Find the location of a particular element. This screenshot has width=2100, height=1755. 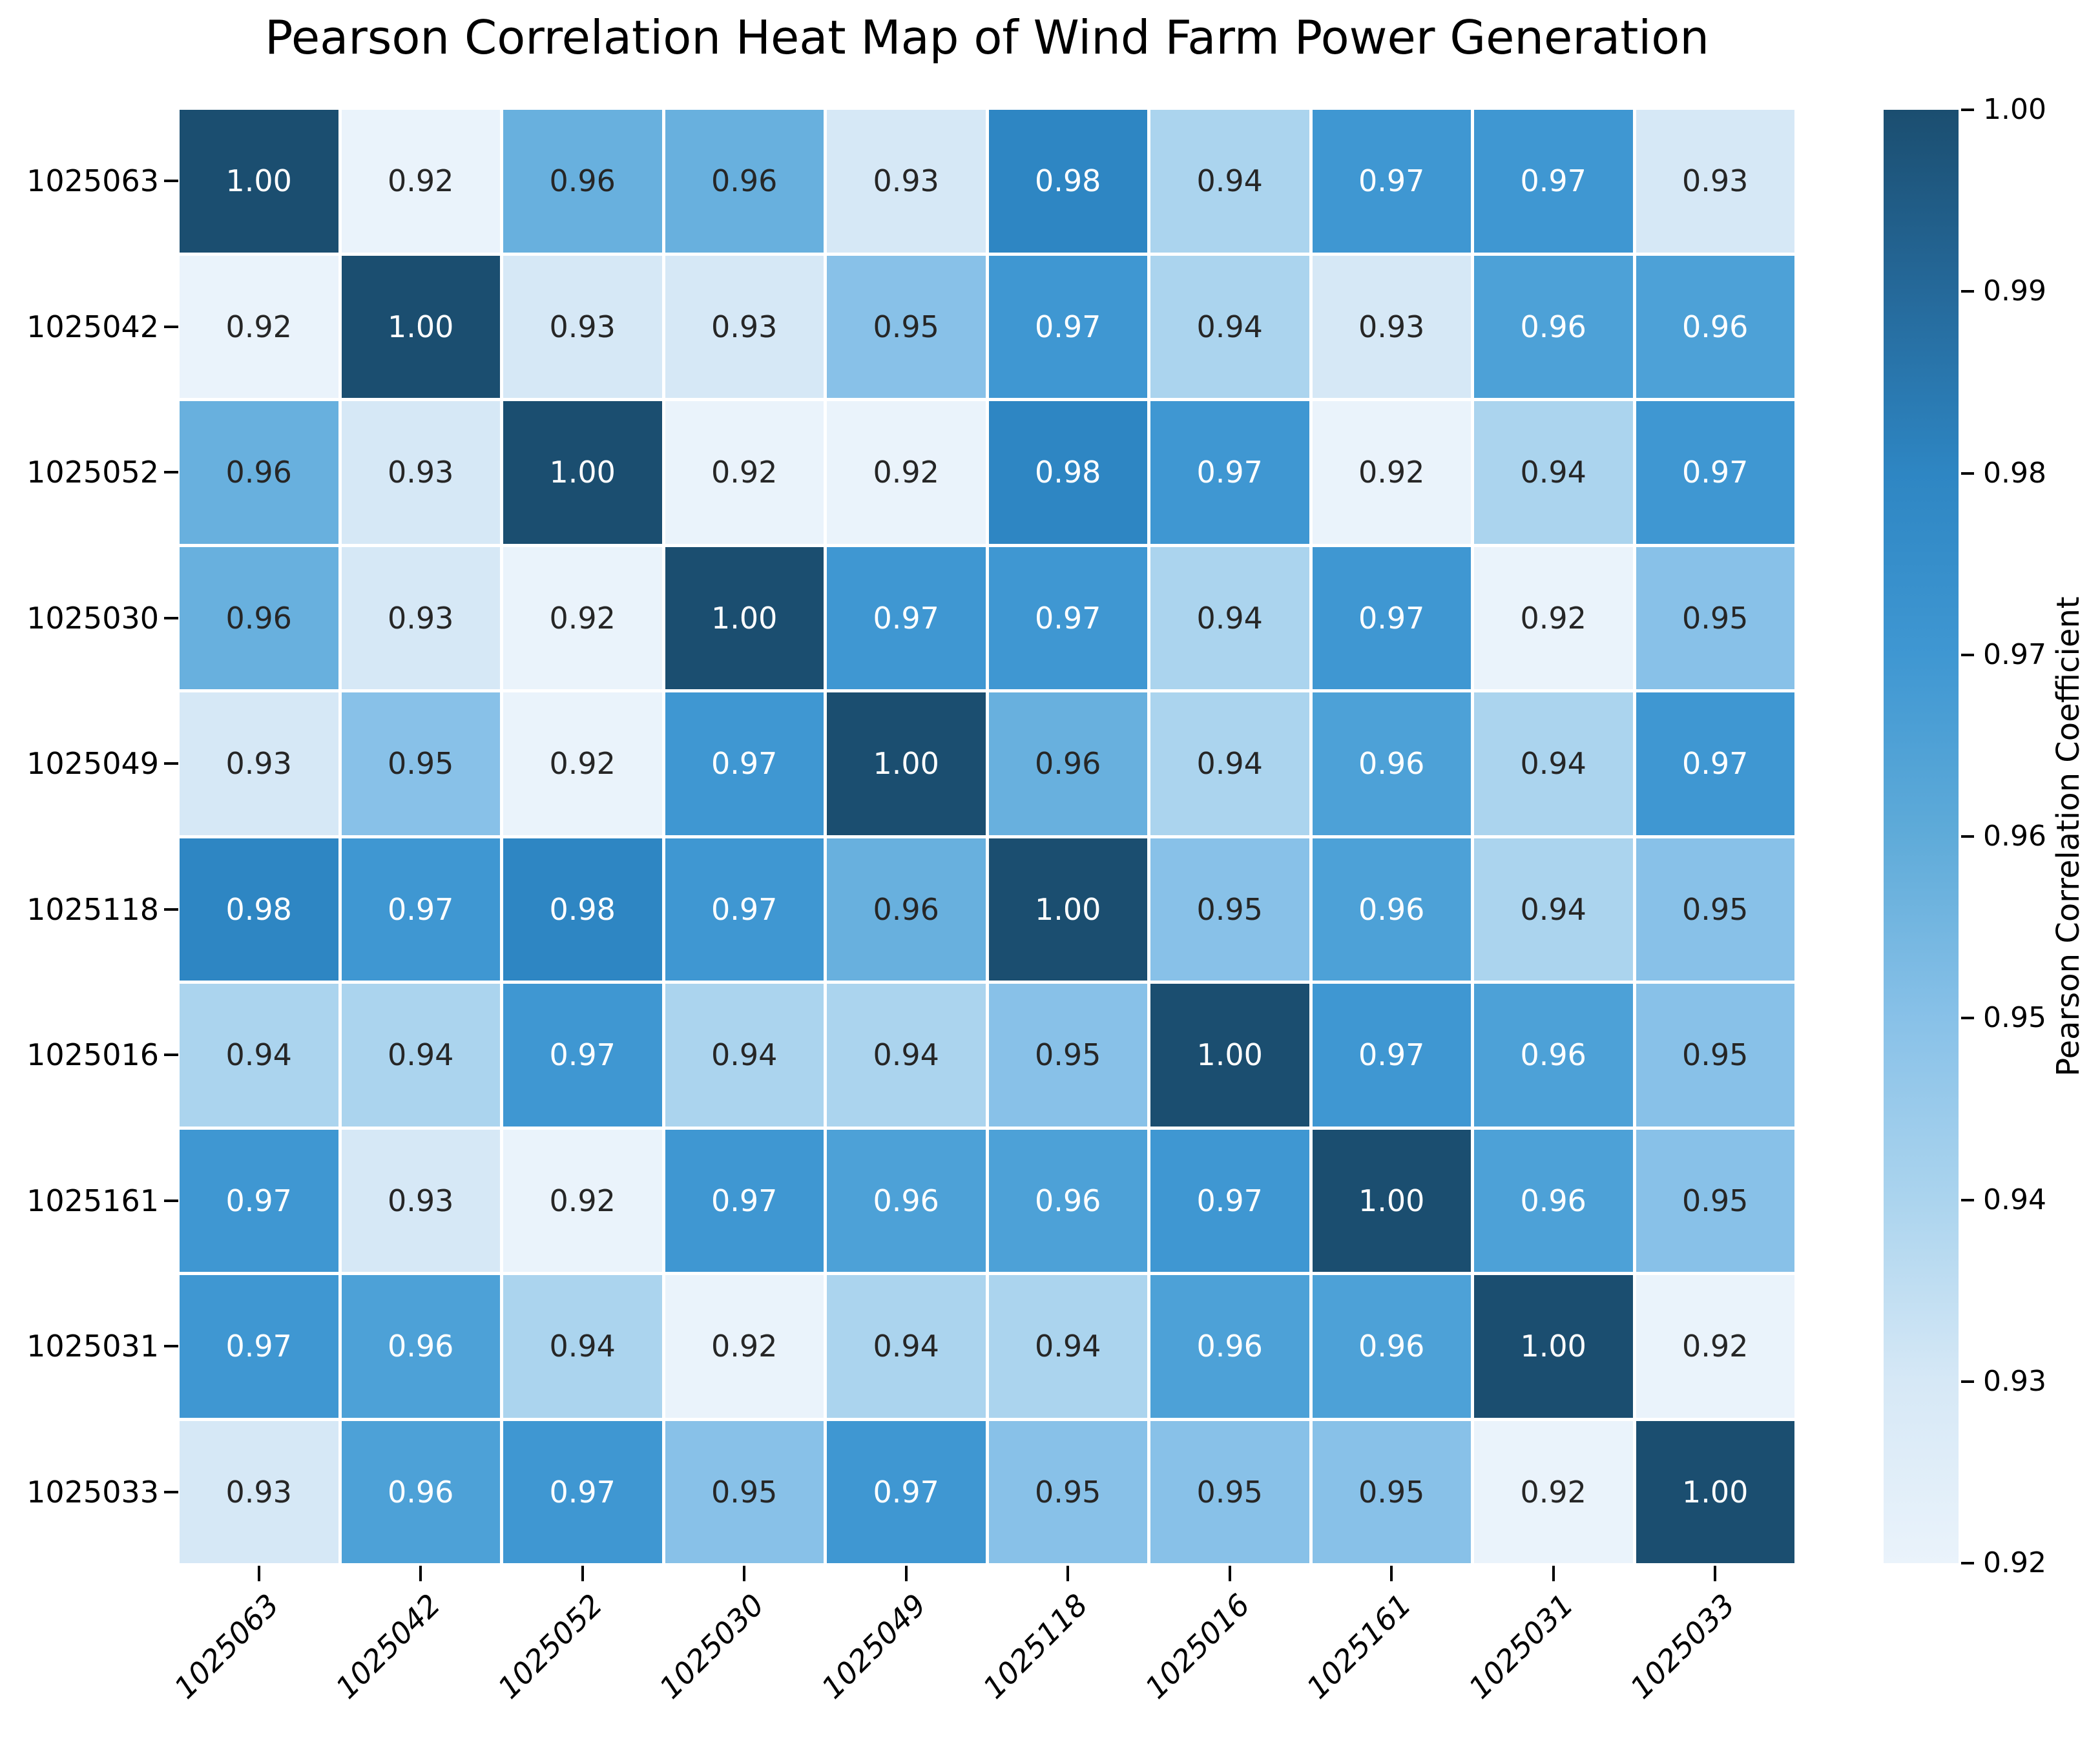

x-tick-label: 1025049 is located at coordinates (874, 1646).